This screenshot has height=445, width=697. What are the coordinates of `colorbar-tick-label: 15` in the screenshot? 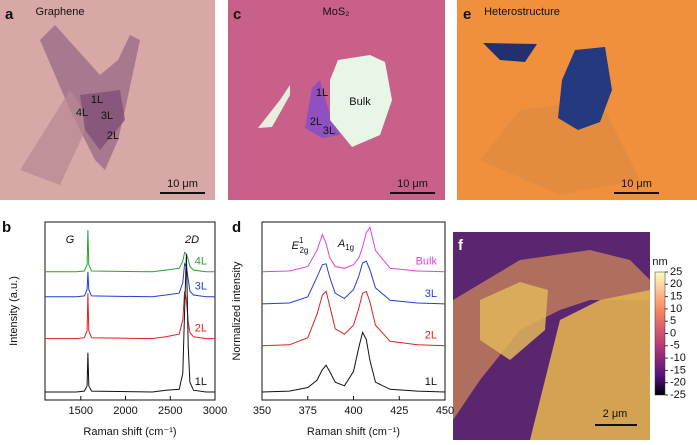 It's located at (676, 297).